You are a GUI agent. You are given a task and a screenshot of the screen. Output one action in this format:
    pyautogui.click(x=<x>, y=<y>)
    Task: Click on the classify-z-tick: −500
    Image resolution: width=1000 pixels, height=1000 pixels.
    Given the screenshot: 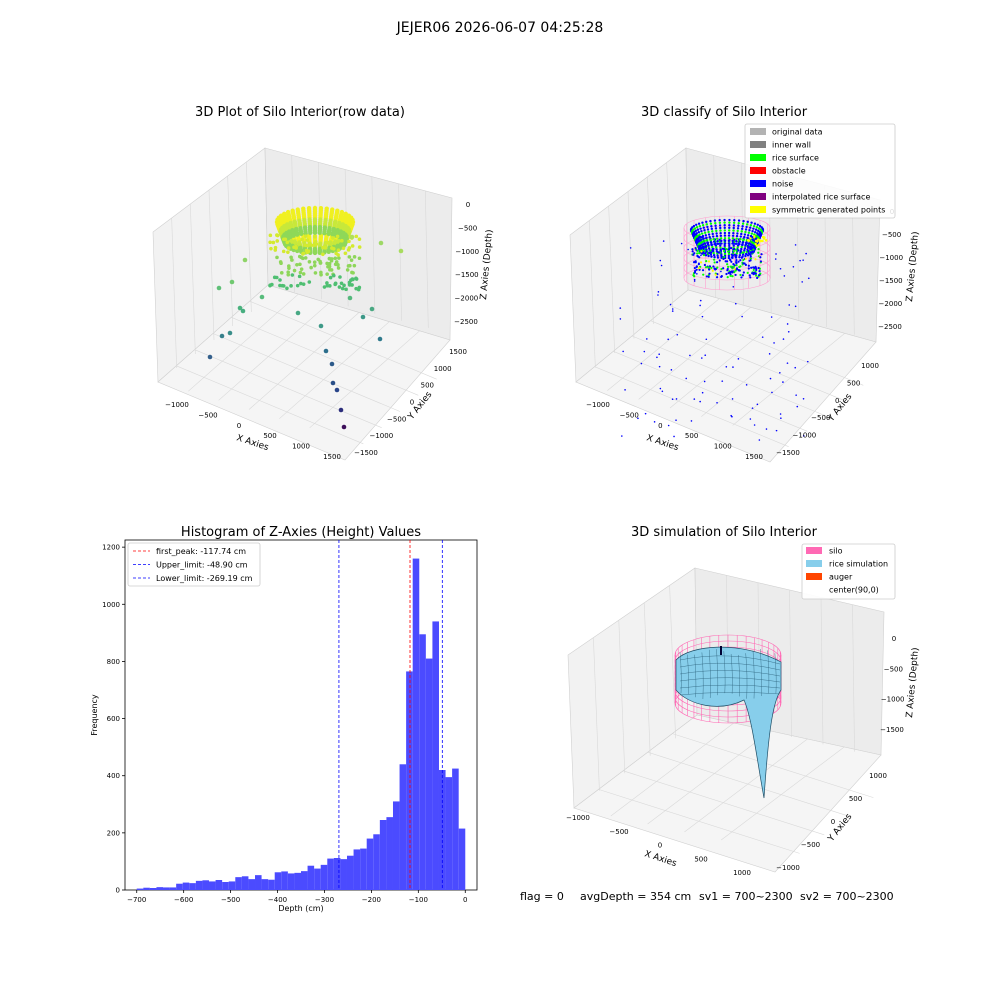 What is the action you would take?
    pyautogui.click(x=891, y=235)
    